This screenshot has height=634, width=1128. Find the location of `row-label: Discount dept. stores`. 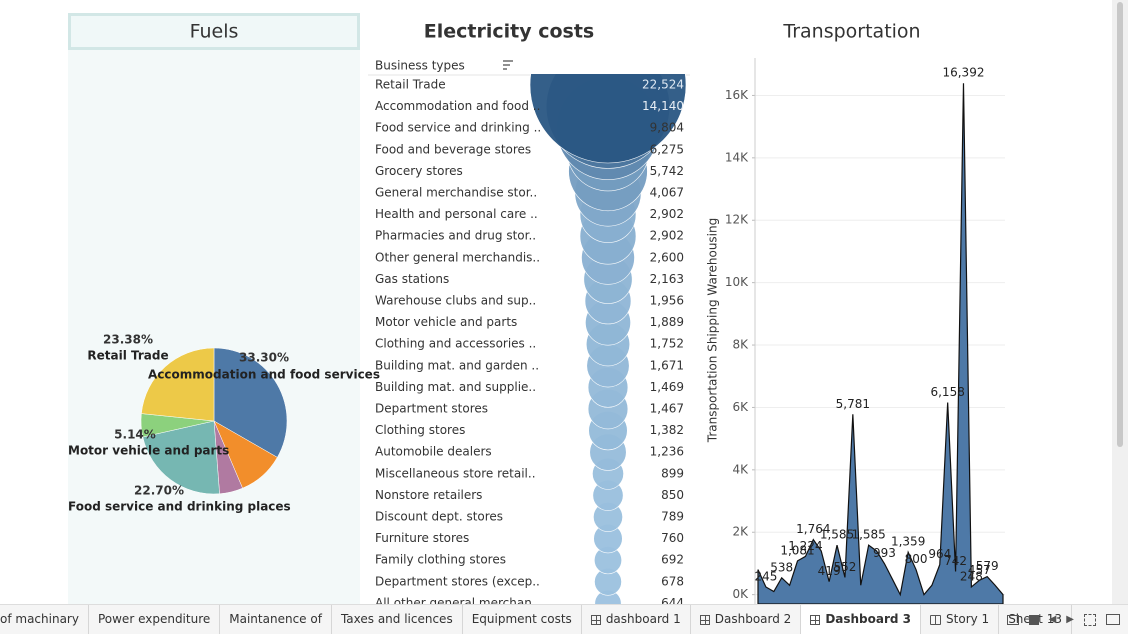

row-label: Discount dept. stores is located at coordinates (439, 517).